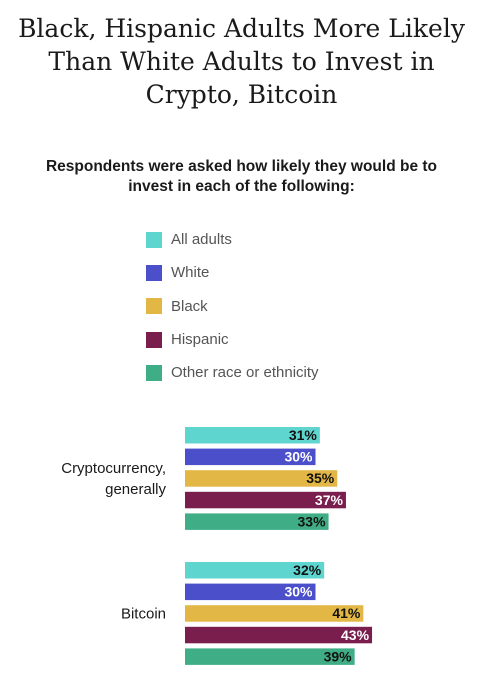  I want to click on legend-item-black: Black, so click(232, 306).